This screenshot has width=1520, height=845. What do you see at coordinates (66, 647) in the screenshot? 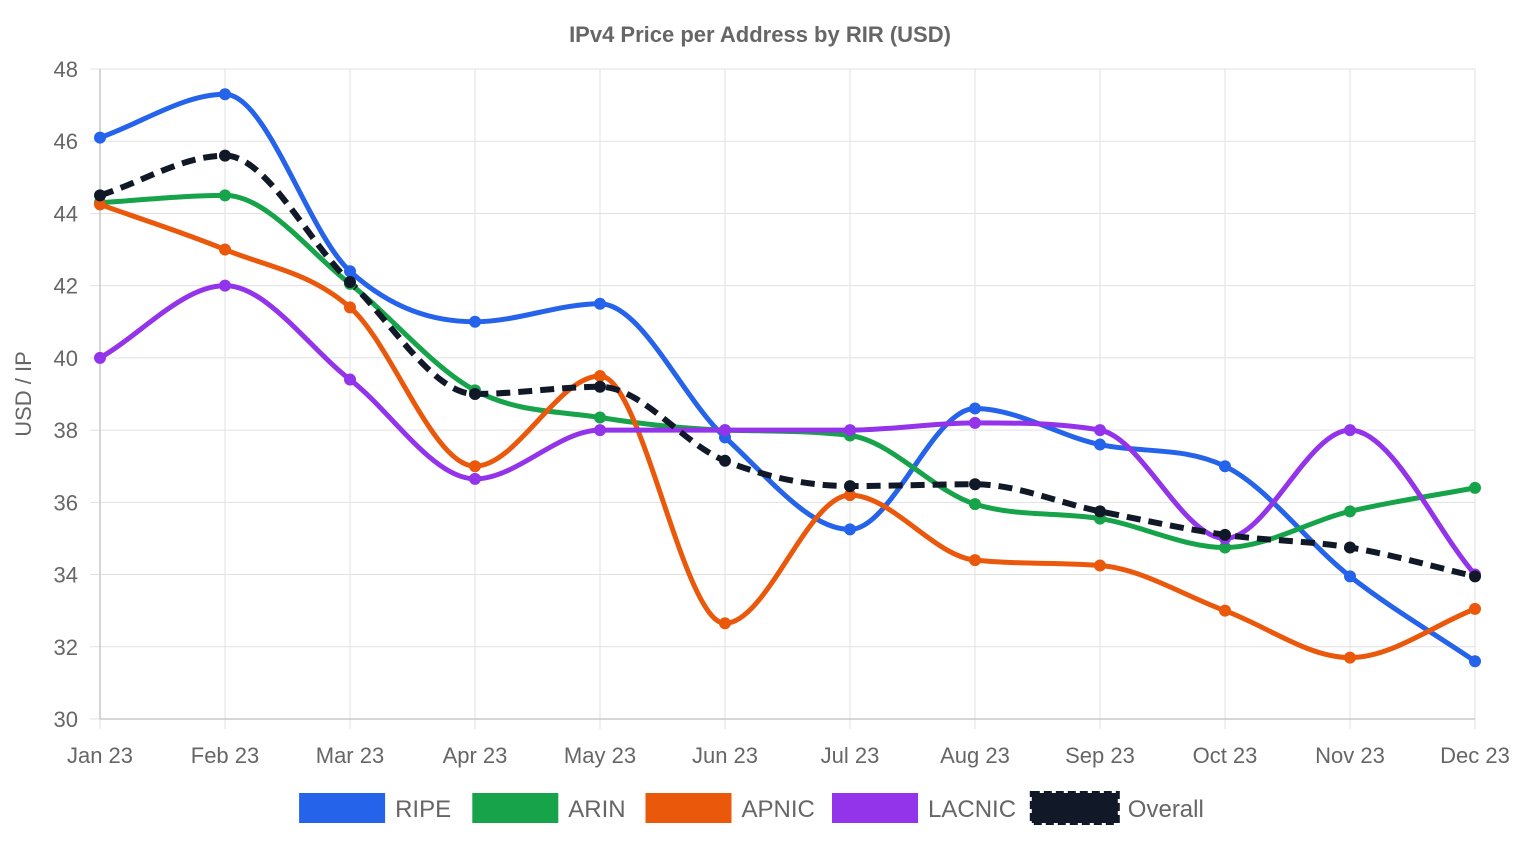
I see `y-tick-label: 32` at bounding box center [66, 647].